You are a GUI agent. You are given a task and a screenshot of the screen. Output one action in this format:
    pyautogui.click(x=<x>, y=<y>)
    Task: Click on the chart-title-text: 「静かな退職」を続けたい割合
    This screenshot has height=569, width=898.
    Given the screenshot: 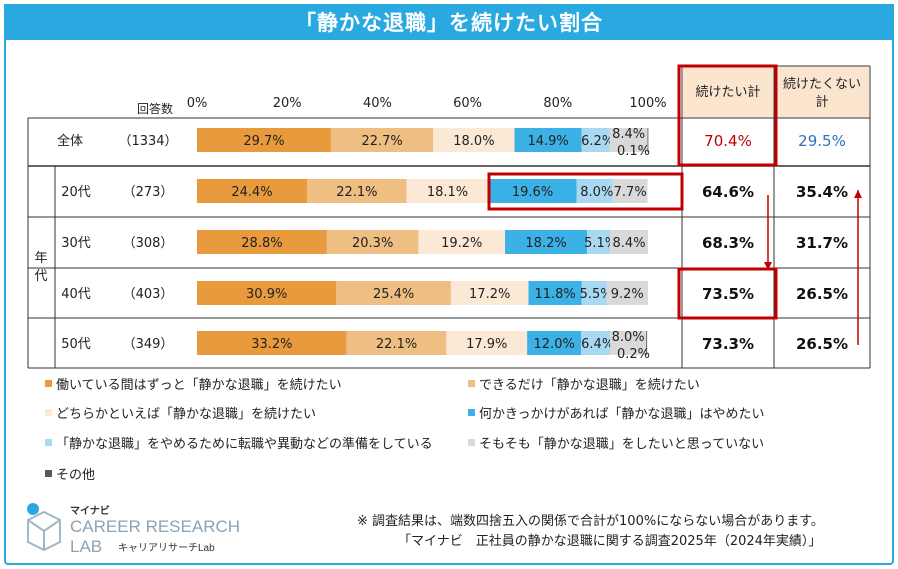 What is the action you would take?
    pyautogui.click(x=449, y=23)
    